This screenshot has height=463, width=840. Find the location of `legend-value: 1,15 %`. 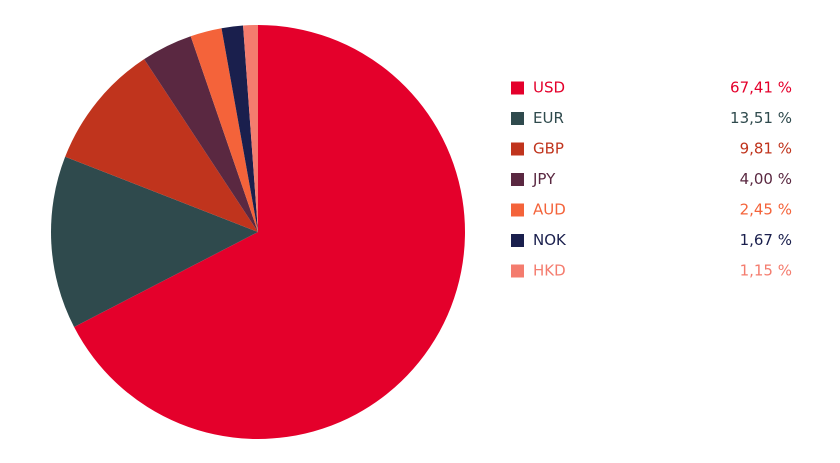

legend-value: 1,15 % is located at coordinates (766, 271).